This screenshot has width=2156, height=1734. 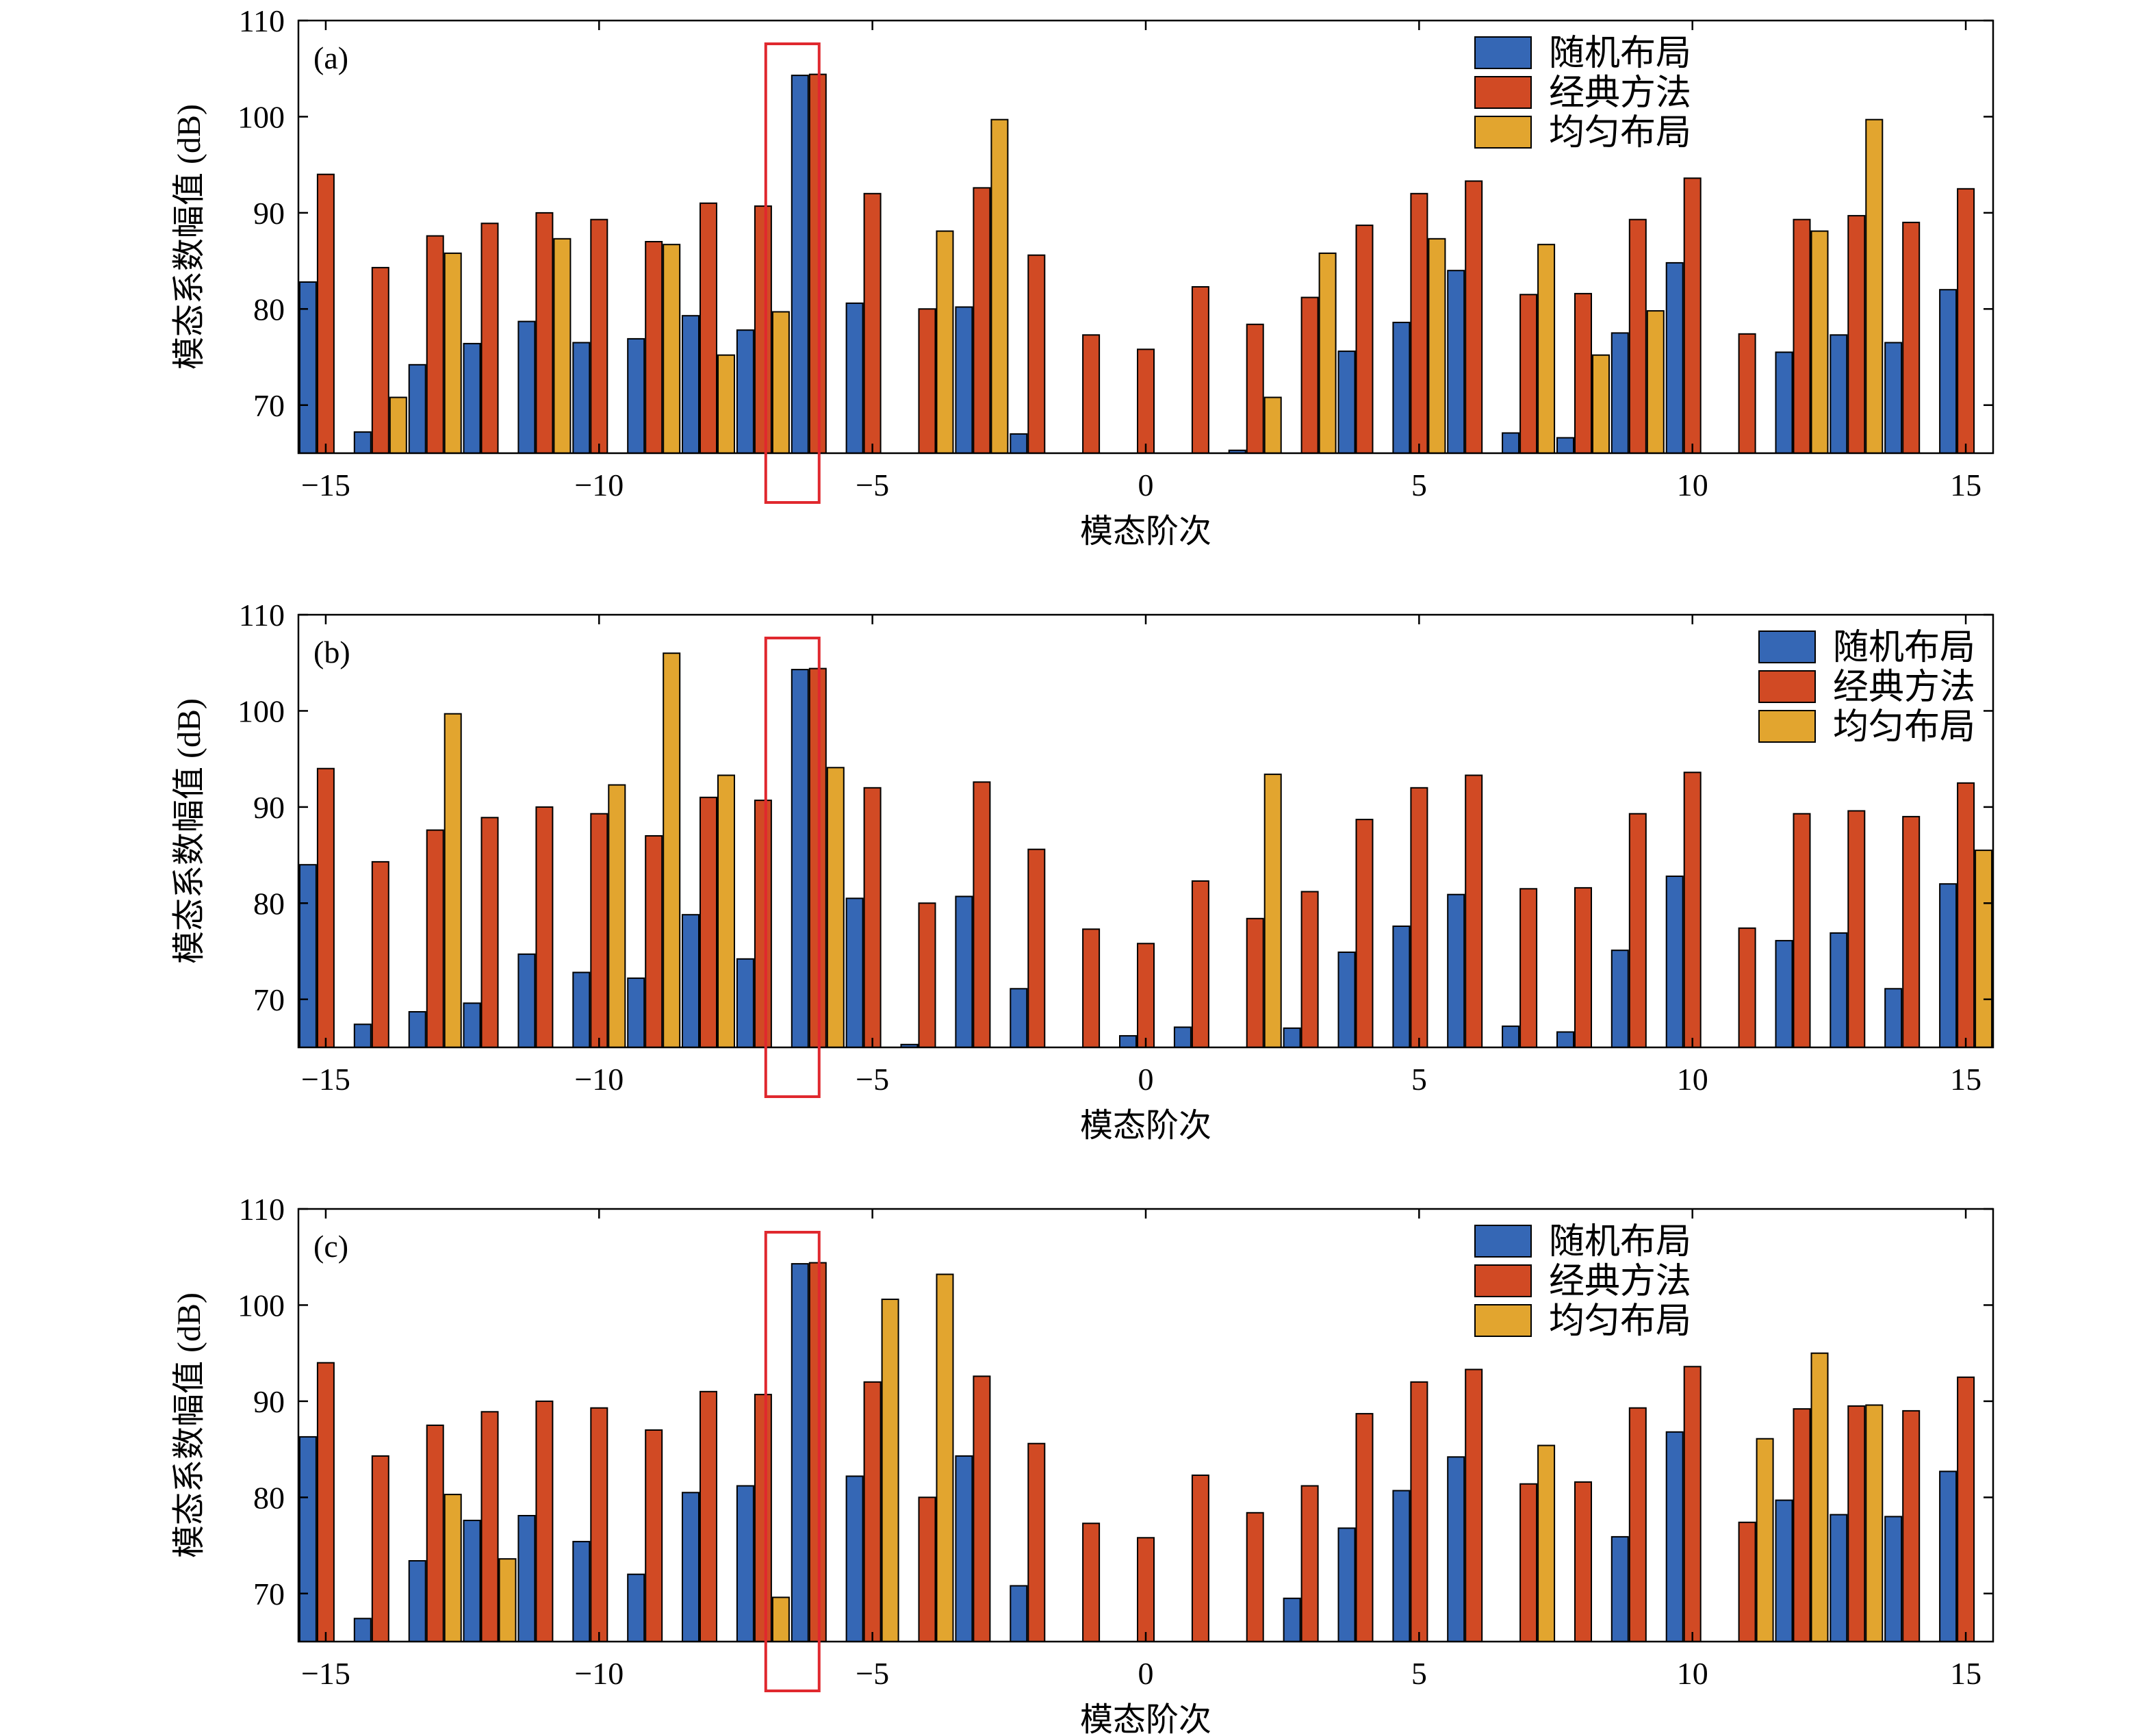 What do you see at coordinates (325, 1079) in the screenshot?
I see `x-tick-label: −15` at bounding box center [325, 1079].